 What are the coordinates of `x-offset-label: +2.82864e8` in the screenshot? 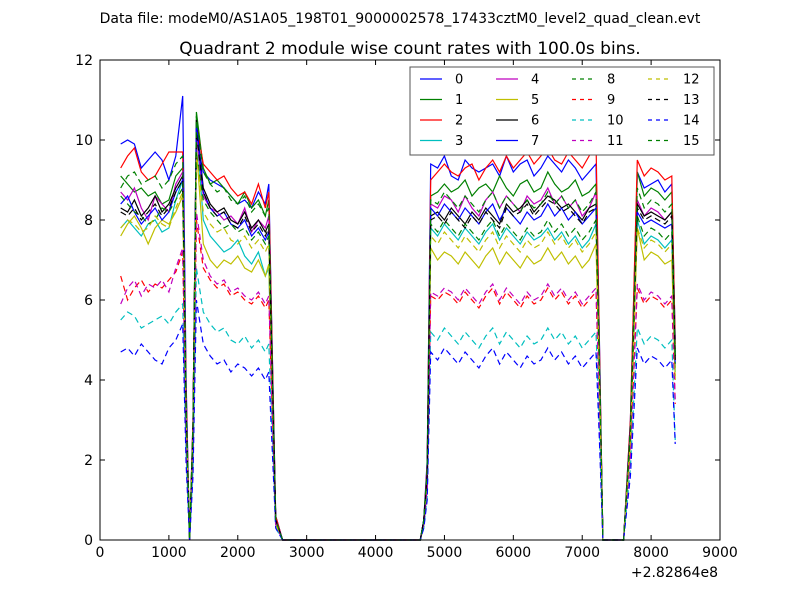 It's located at (674, 573).